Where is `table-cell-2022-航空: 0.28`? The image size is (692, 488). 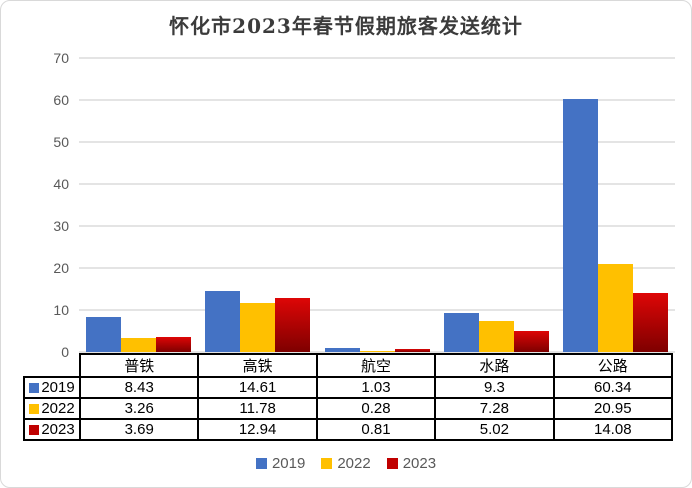 table-cell-2022-航空: 0.28 is located at coordinates (376, 408).